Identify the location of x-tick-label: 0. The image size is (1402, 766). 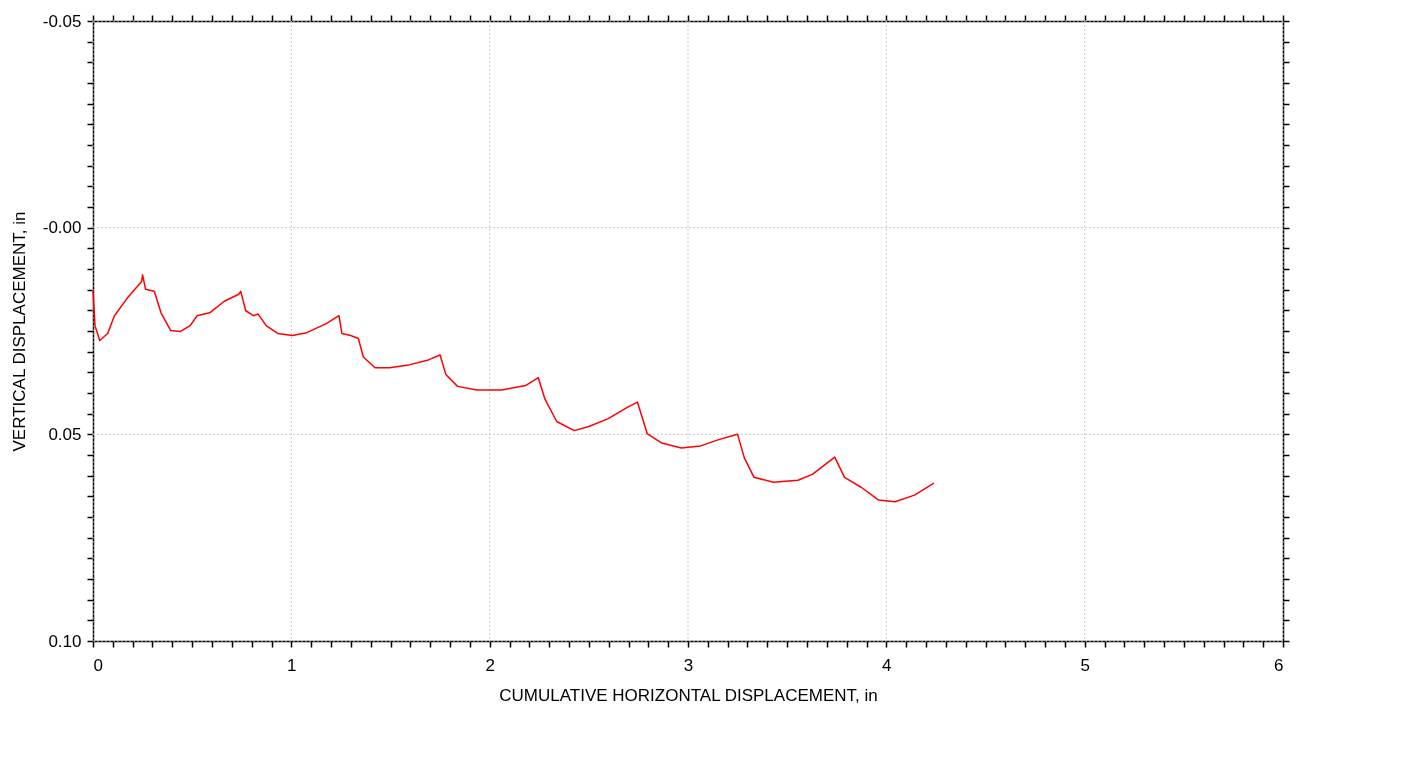
(98, 665).